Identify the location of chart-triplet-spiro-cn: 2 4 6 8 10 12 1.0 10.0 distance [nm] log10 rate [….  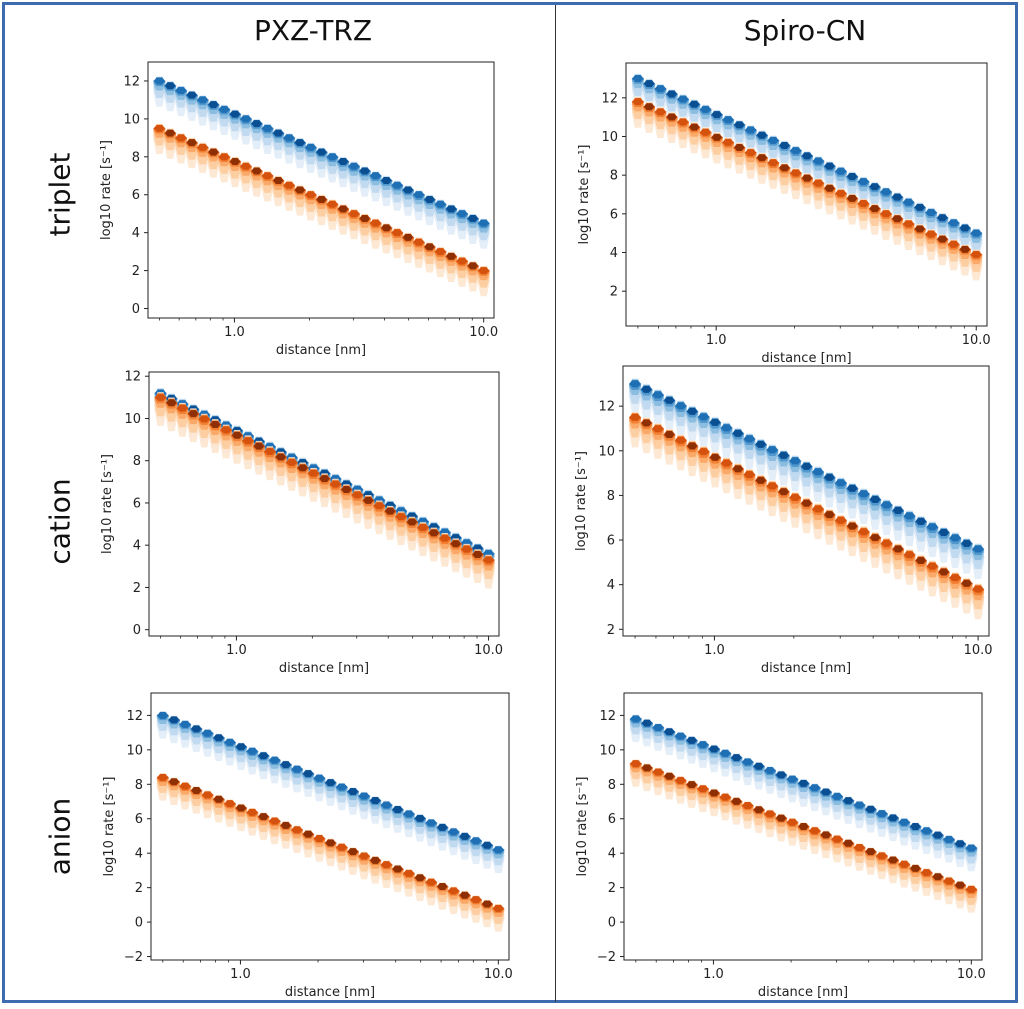
(784, 214).